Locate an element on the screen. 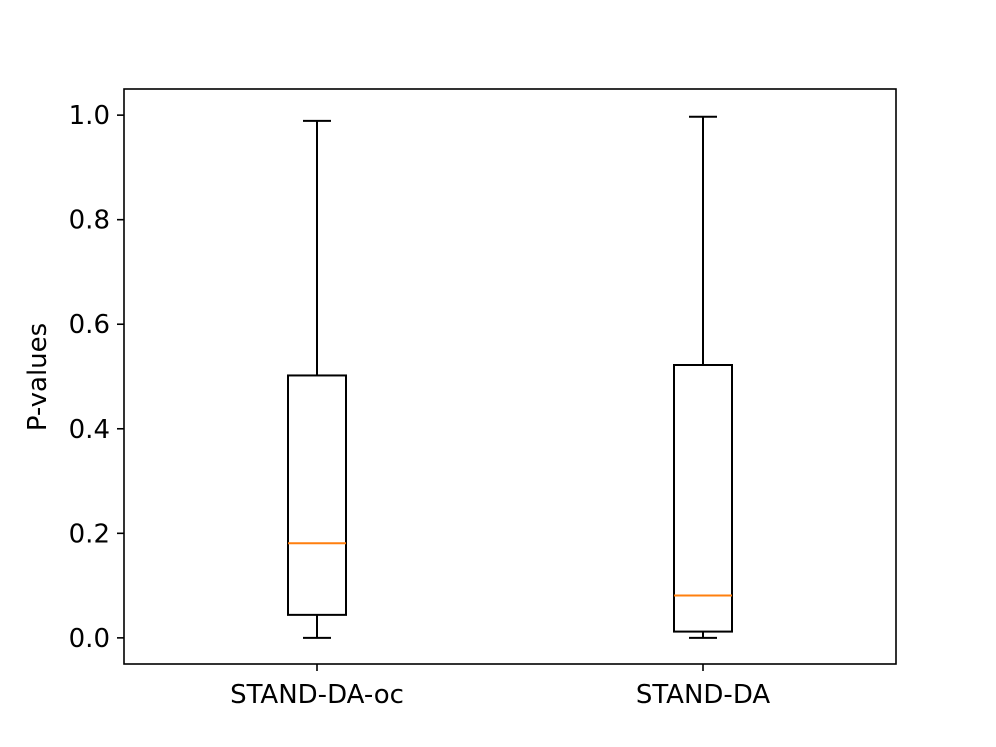 This screenshot has height=747, width=996. x-tick-label: STAND-DA is located at coordinates (703, 695).